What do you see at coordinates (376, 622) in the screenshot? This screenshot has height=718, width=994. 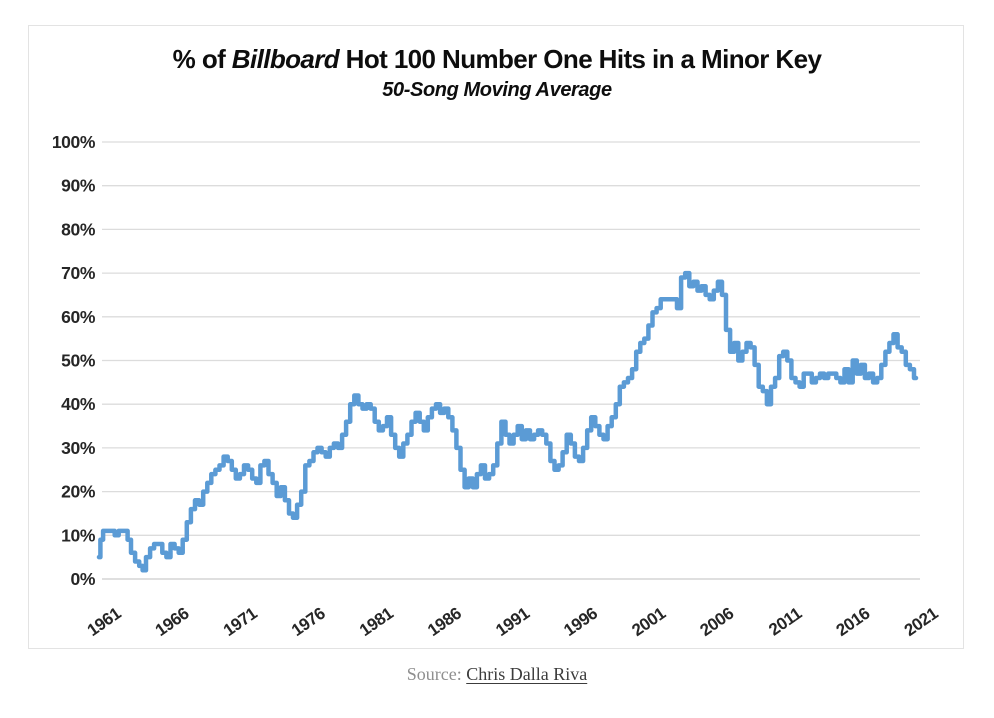 I see `x-tick-label: 1981` at bounding box center [376, 622].